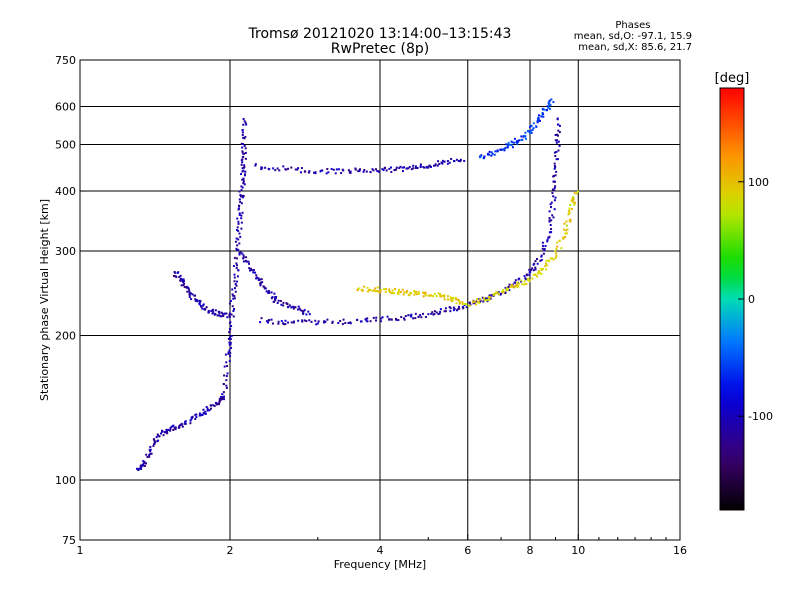  What do you see at coordinates (65, 60) in the screenshot?
I see `y-tick-label: 750` at bounding box center [65, 60].